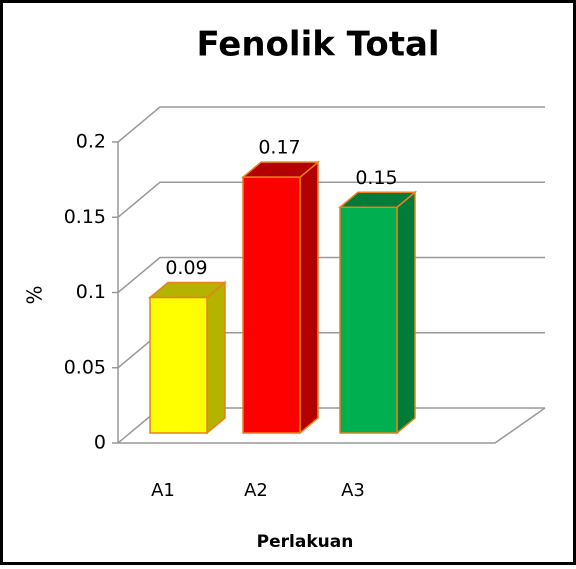  Describe the element at coordinates (317, 45) in the screenshot. I see `chart-title: Fenolik Total` at that location.